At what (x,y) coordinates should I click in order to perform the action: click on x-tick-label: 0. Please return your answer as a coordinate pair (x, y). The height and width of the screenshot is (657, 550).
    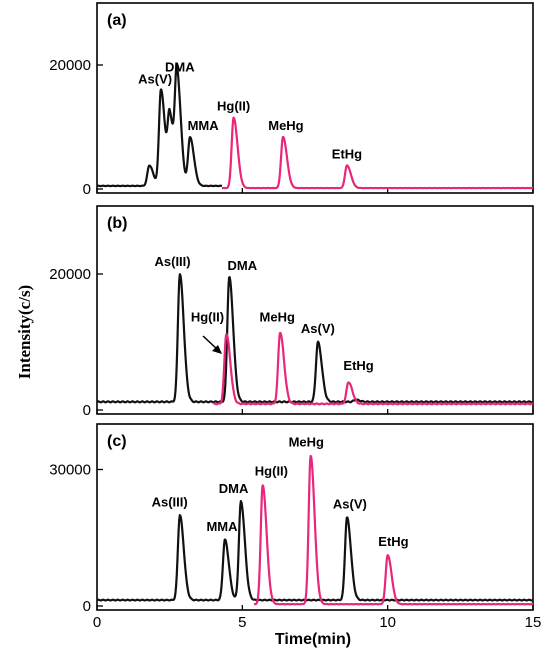
    Looking at the image, I should click on (97, 622).